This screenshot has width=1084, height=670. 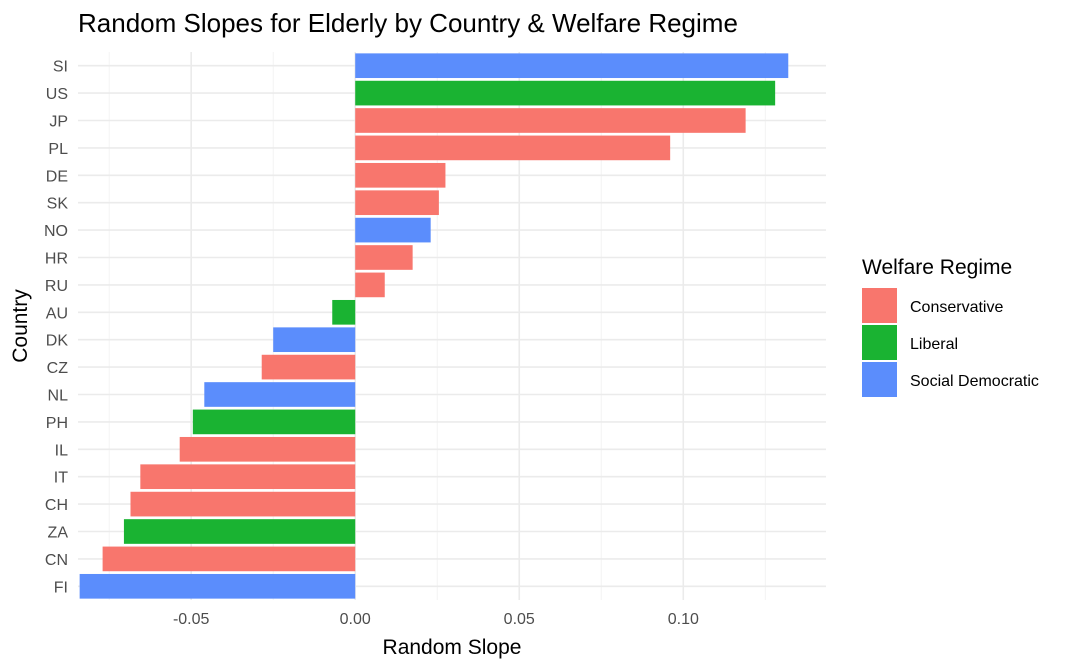 What do you see at coordinates (191, 619) in the screenshot?
I see `x-tick-label: -0.05` at bounding box center [191, 619].